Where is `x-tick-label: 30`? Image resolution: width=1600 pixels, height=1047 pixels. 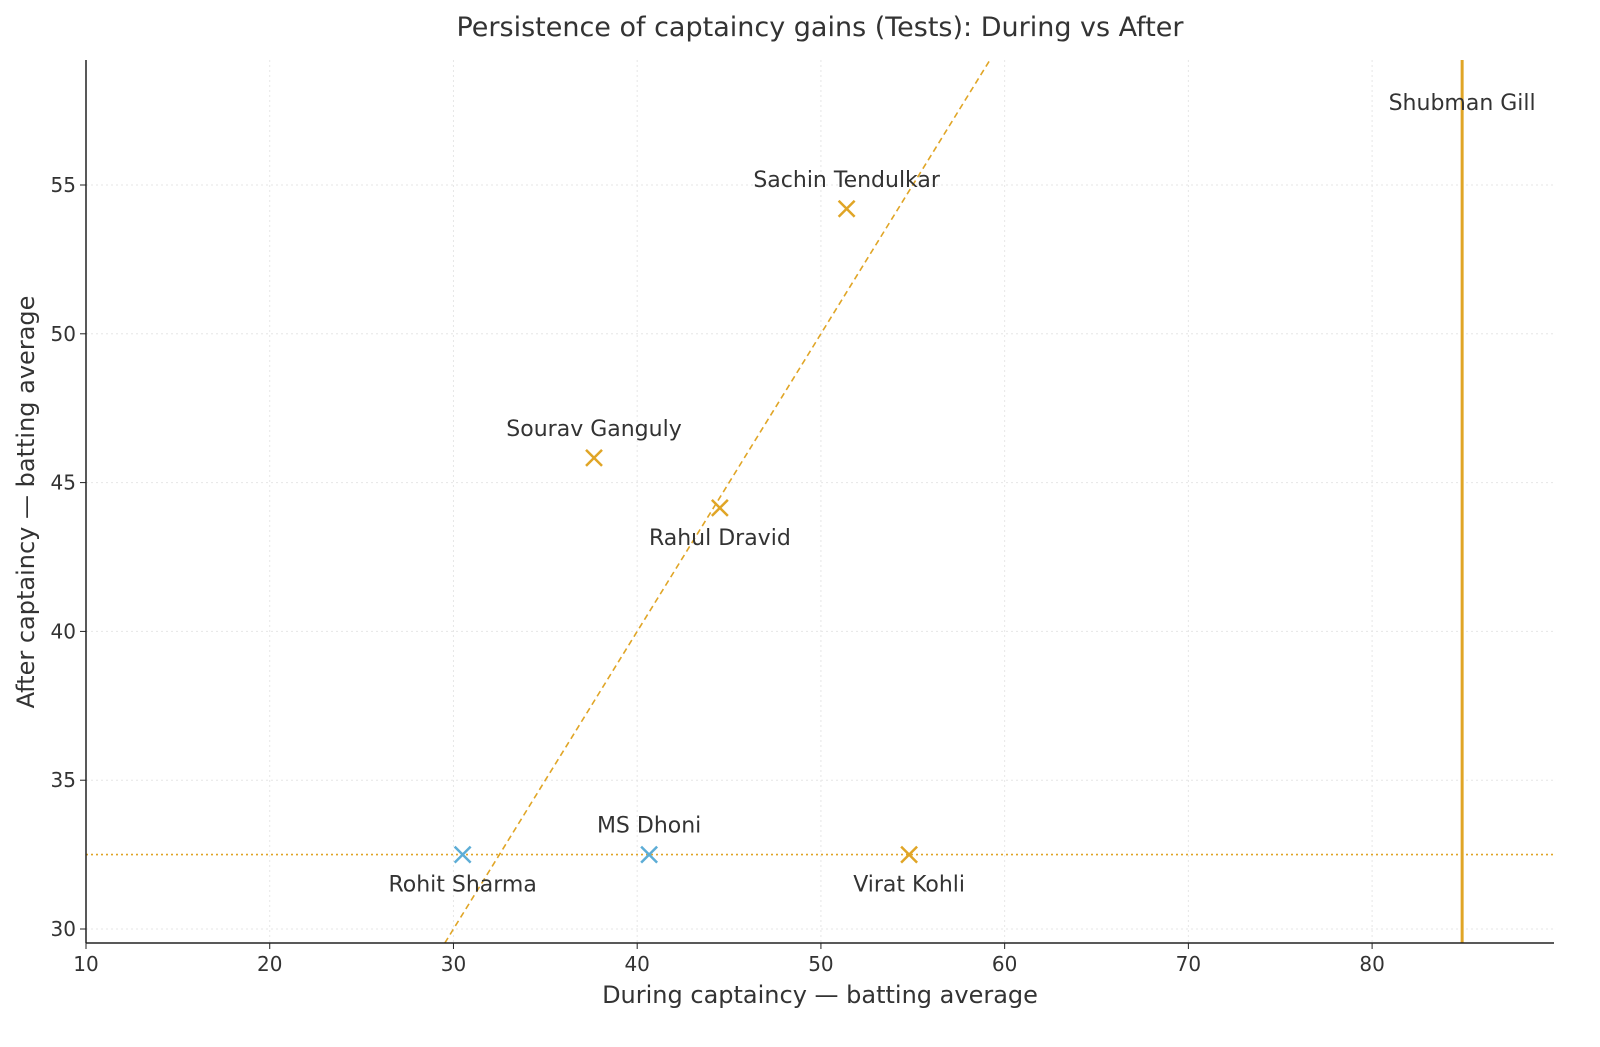
x-tick-label: 30 is located at coordinates (453, 964).